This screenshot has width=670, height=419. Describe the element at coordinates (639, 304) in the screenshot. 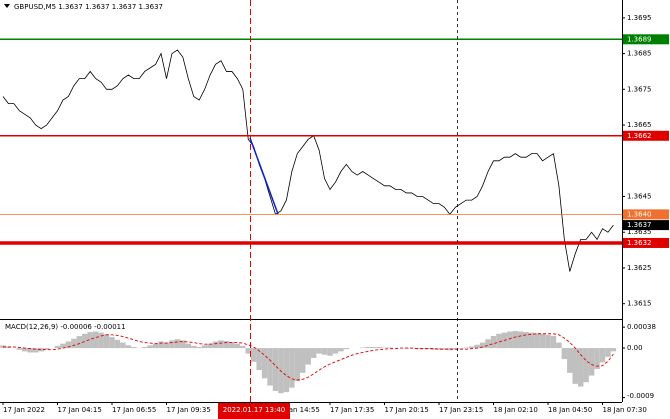

I see `y-tick-label: 1.3615` at that location.